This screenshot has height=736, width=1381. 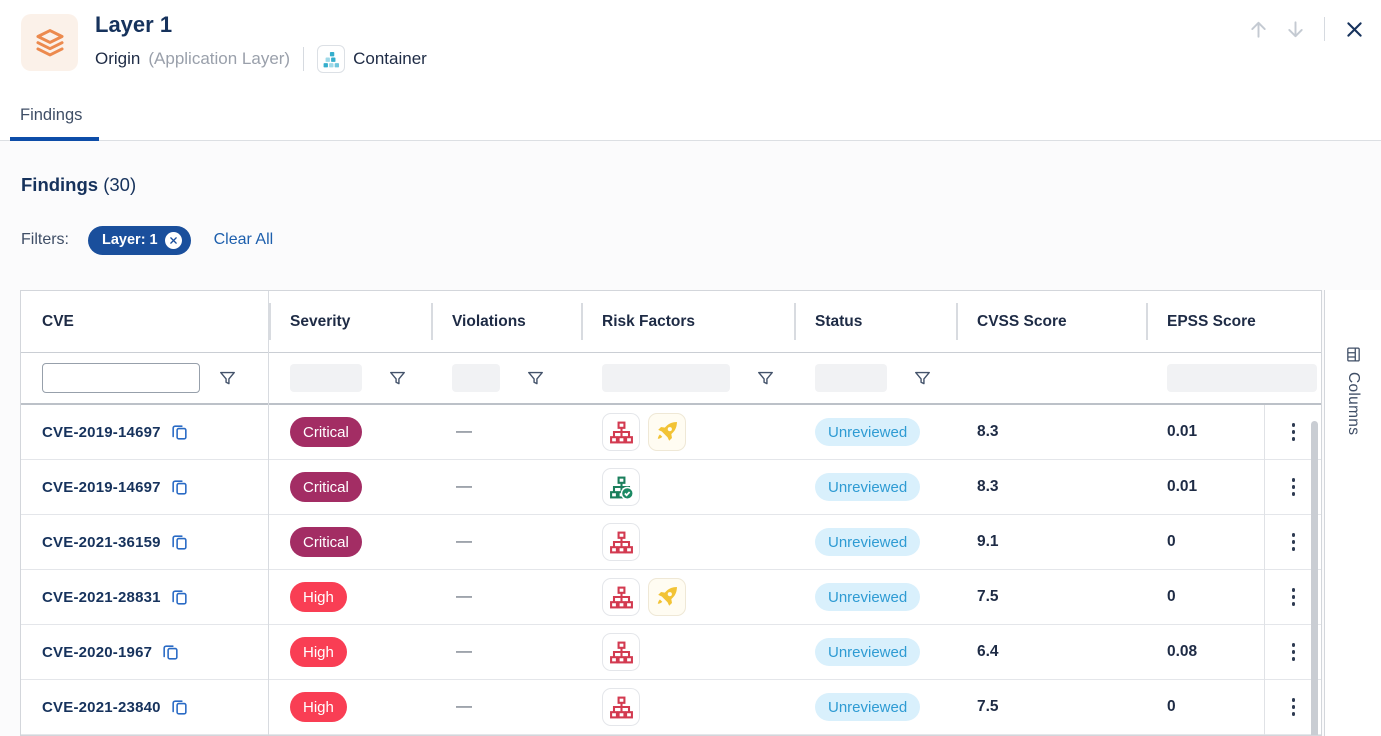 What do you see at coordinates (1354, 29) in the screenshot?
I see `close-icon` at bounding box center [1354, 29].